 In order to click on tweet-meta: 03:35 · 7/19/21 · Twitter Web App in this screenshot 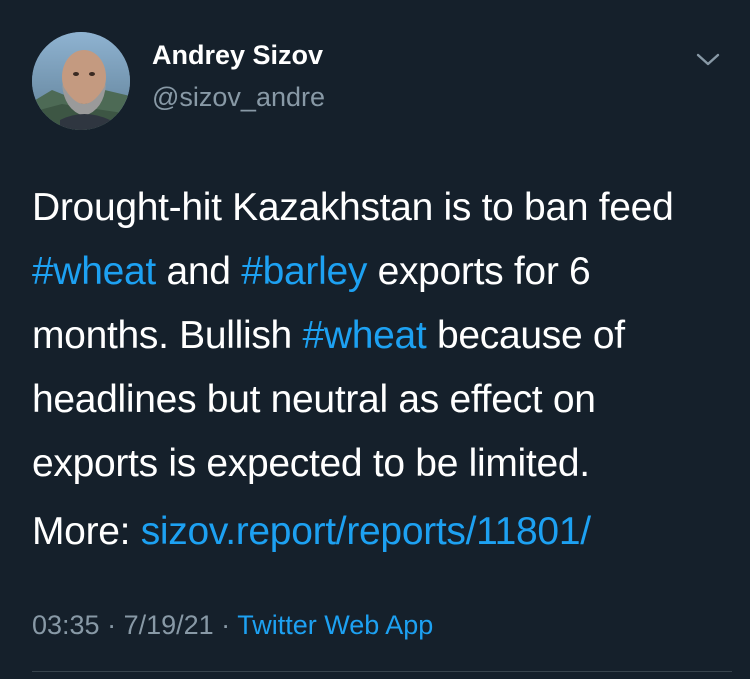, I will do `click(232, 625)`.